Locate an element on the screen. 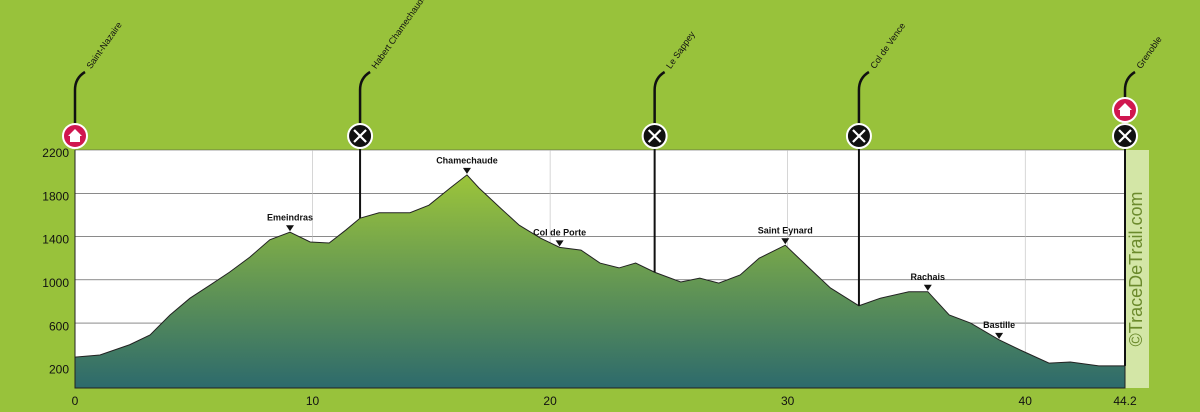 This screenshot has height=412, width=1200. summit-label: Chamechaude is located at coordinates (467, 160).